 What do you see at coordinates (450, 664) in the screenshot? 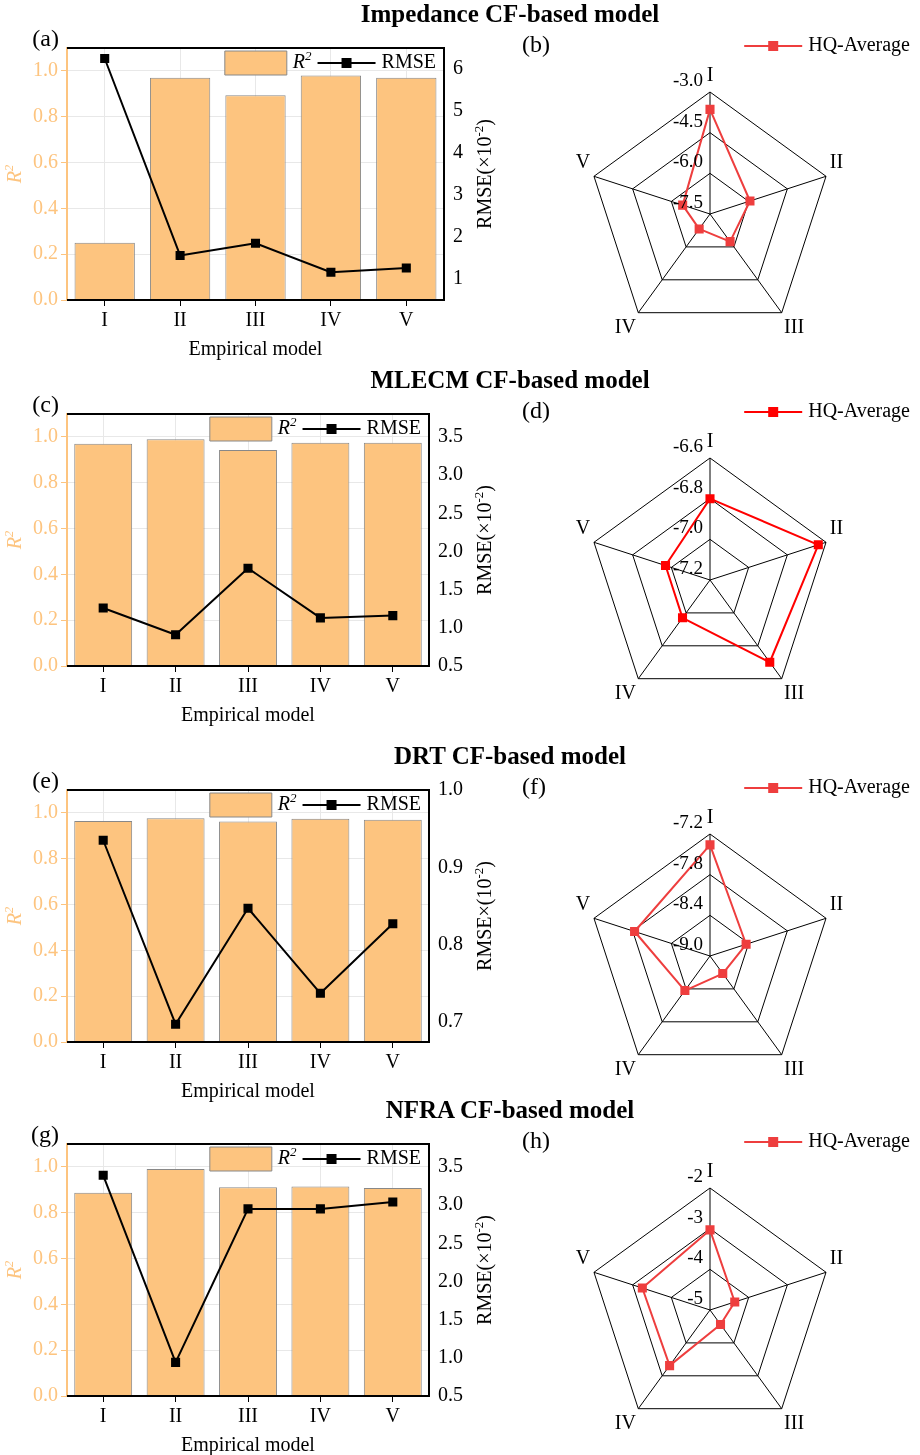
I see `y2-tick-label: 0.5` at bounding box center [450, 664].